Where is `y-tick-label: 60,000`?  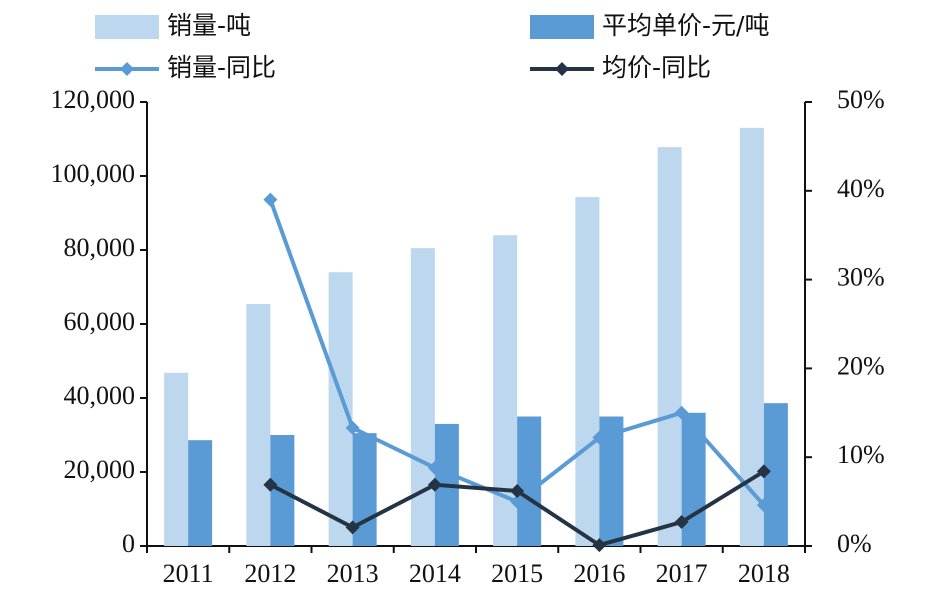
y-tick-label: 60,000 is located at coordinates (100, 321).